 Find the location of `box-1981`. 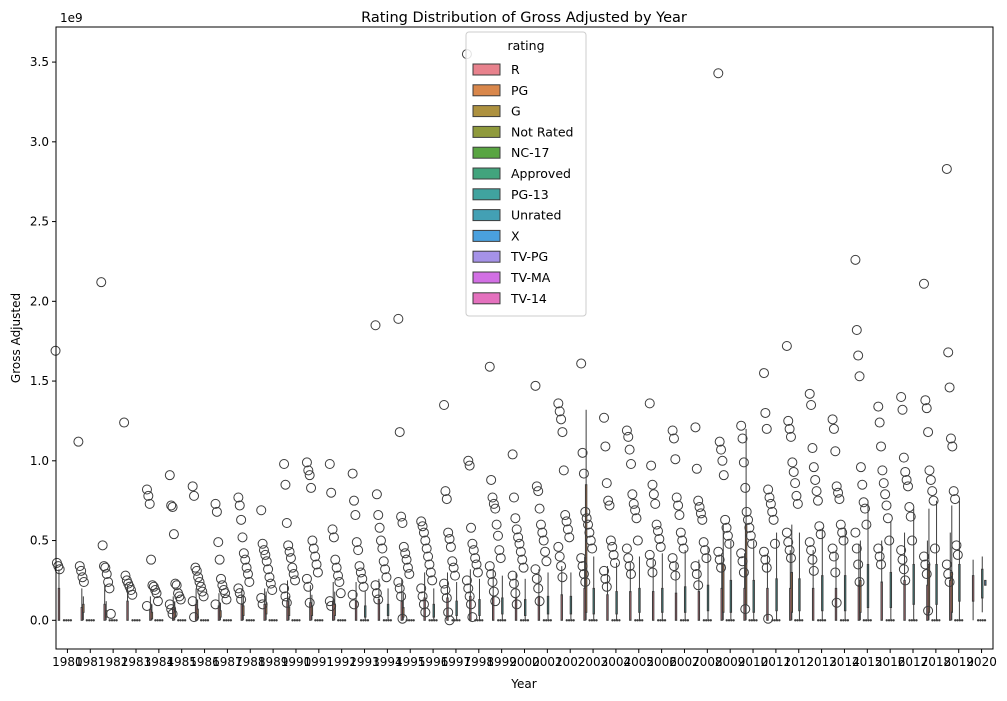

box-1981 is located at coordinates (83, 608).